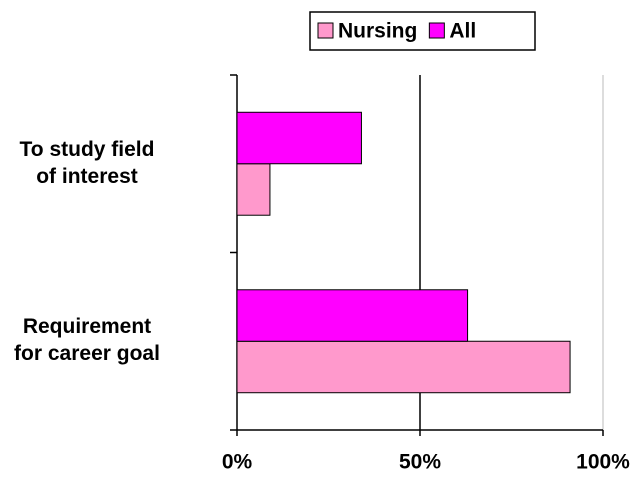  What do you see at coordinates (87, 162) in the screenshot?
I see `y-tick-label: To study field of interest` at bounding box center [87, 162].